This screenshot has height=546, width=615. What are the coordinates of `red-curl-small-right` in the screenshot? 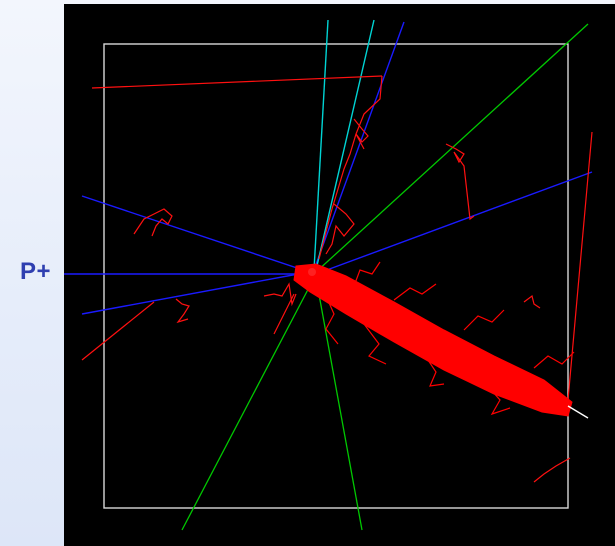 It's located at (532, 301).